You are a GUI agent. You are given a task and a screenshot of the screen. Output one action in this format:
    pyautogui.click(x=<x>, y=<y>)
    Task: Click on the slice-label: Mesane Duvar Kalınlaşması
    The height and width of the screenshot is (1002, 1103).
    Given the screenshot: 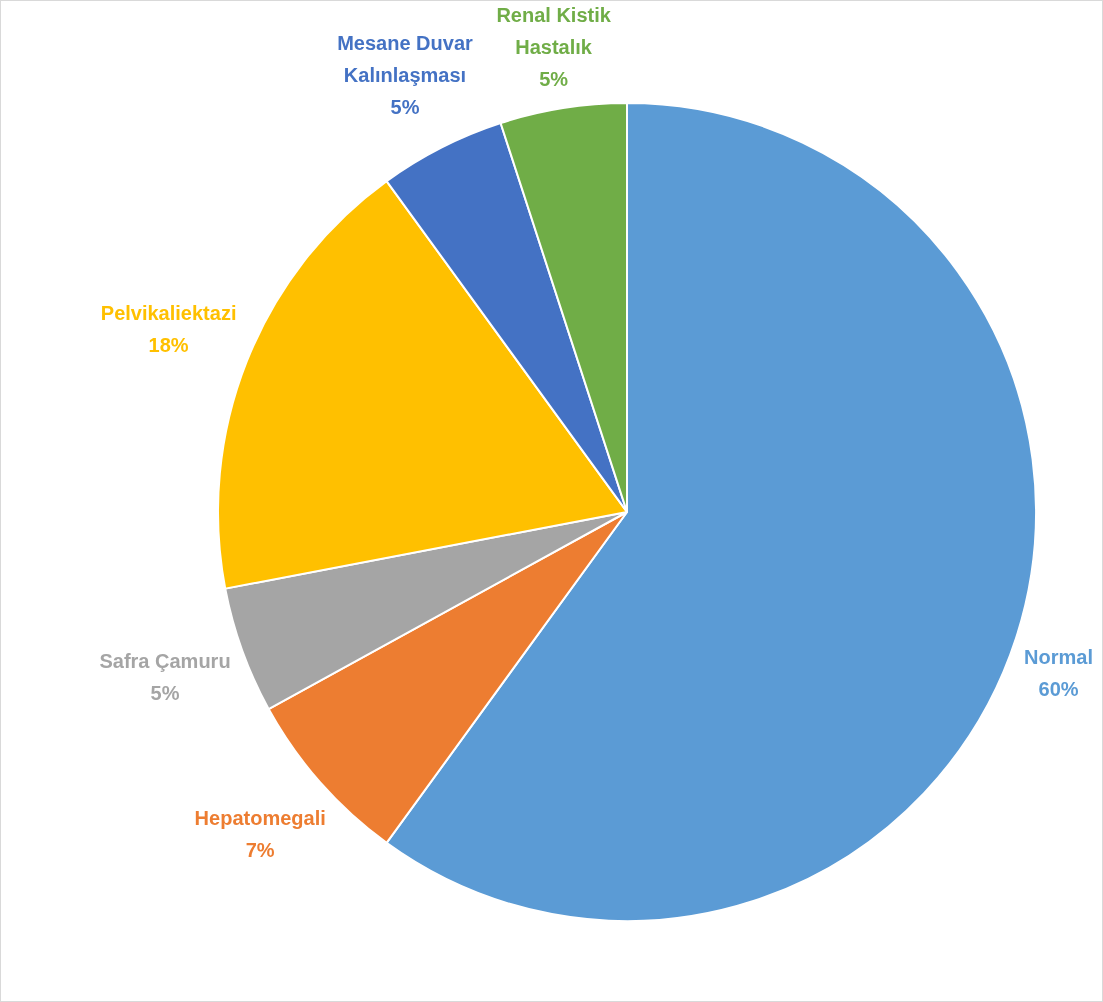 What is the action you would take?
    pyautogui.click(x=405, y=58)
    